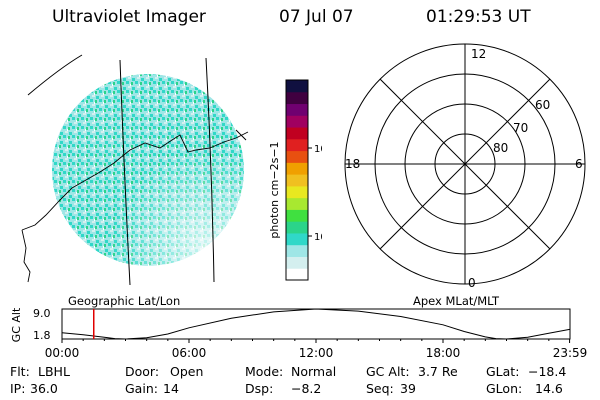 This screenshot has width=600, height=400. I want to click on timeline-xtick-0: 00:00, so click(62, 353).